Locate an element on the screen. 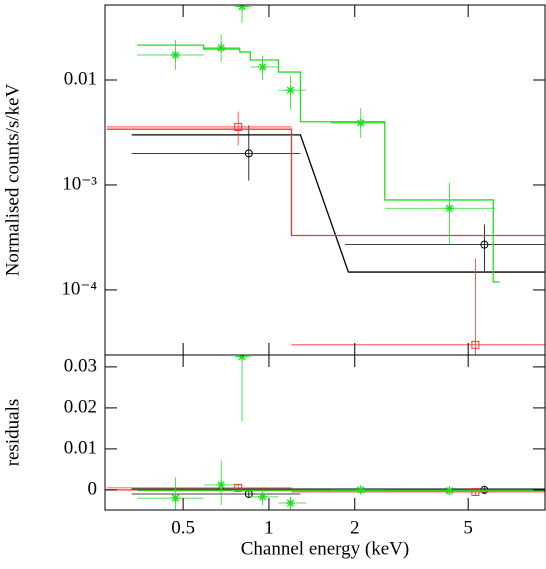  x-tick-label: 0.5 is located at coordinates (183, 527).